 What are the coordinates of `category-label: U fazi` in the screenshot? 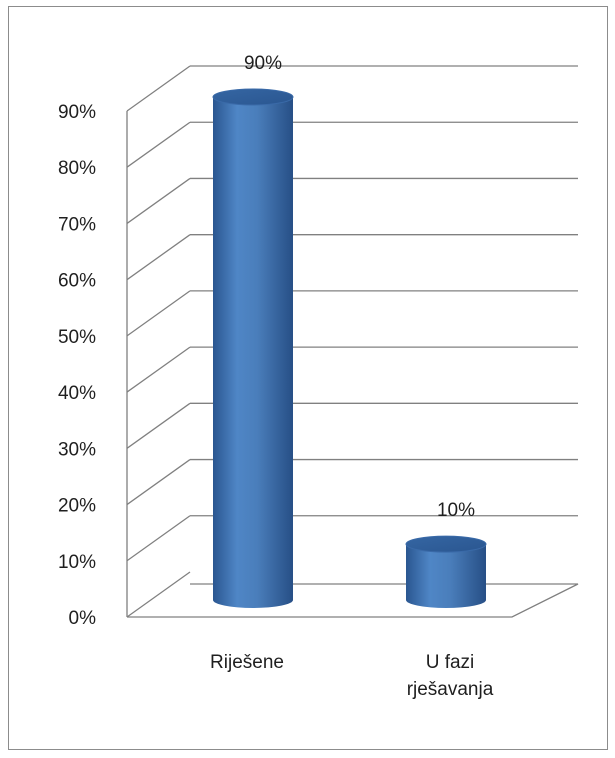 It's located at (450, 662).